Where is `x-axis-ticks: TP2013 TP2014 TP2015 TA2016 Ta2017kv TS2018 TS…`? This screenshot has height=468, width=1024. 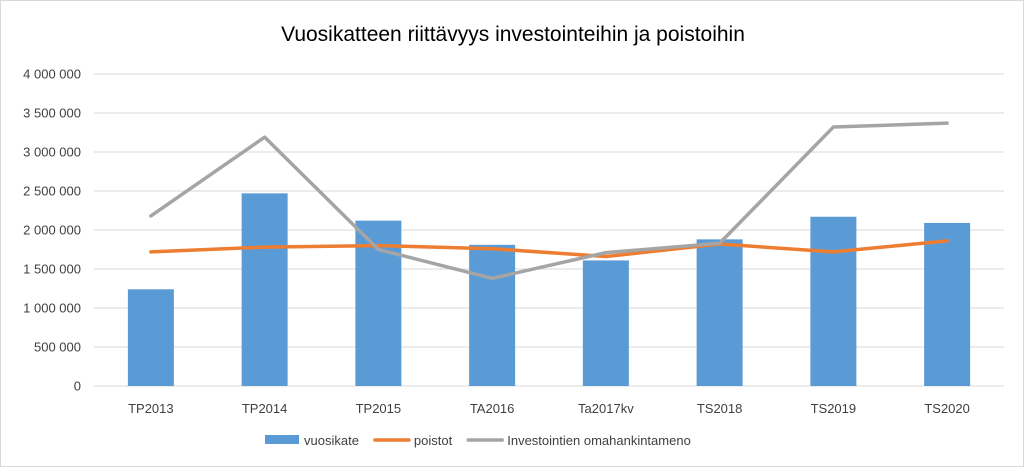
x-axis-ticks: TP2013 TP2014 TP2015 TA2016 Ta2017kv TS2018 TS… is located at coordinates (549, 408).